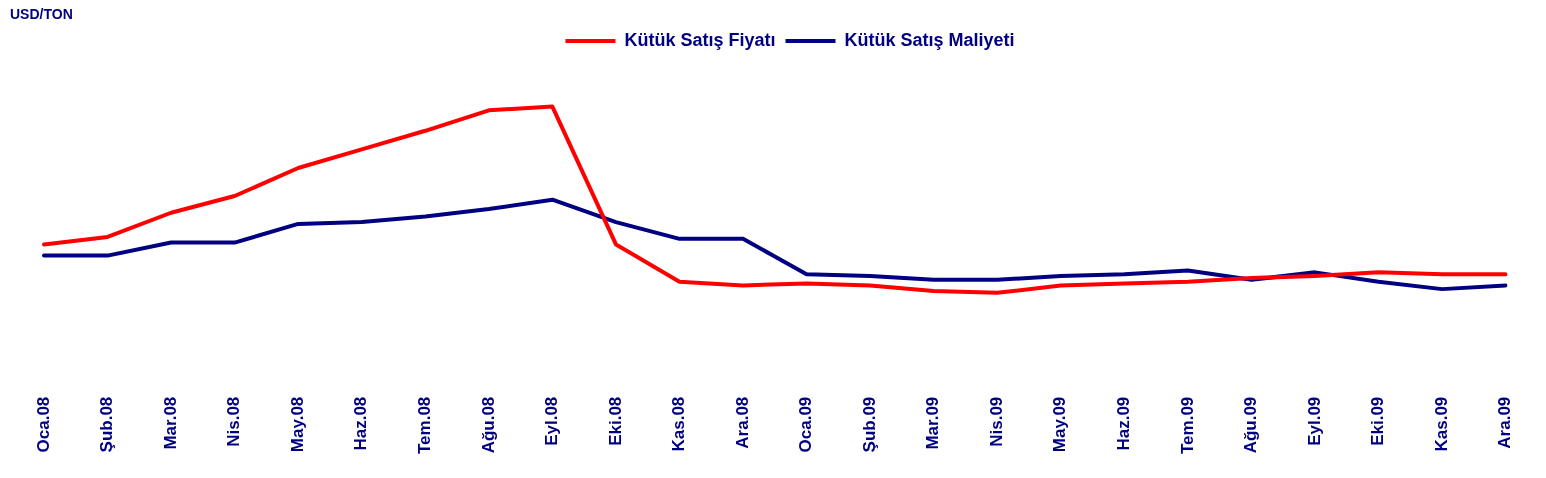 The width and height of the screenshot is (1546, 478). I want to click on x-tick-label: Eki.08, so click(615, 421).